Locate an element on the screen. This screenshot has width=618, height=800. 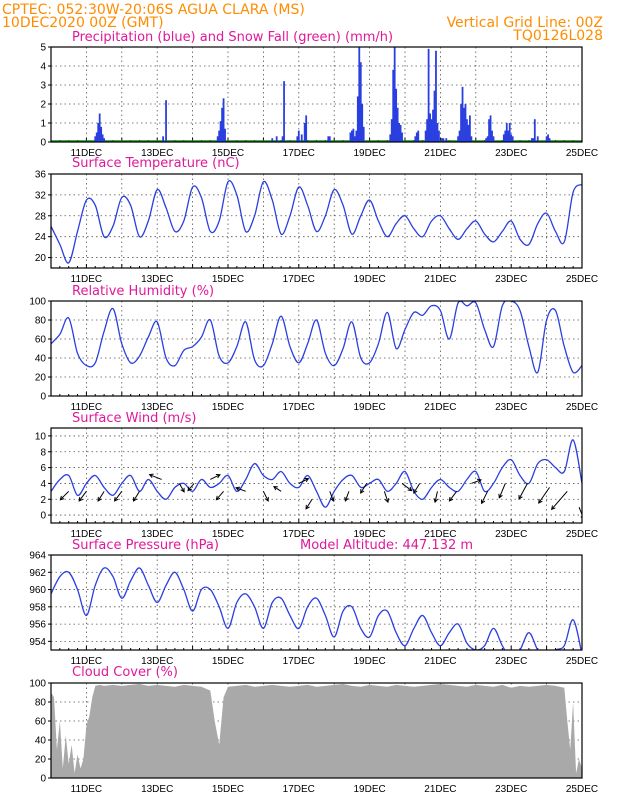
humidity-frame is located at coordinates (316, 348).